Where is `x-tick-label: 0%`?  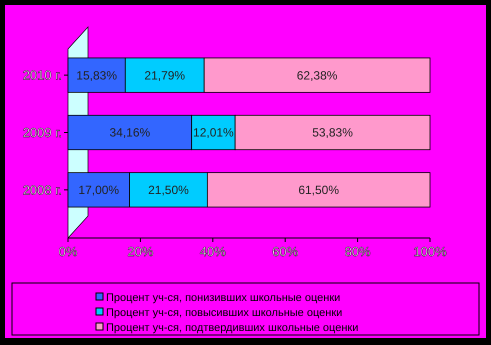 x-tick-label: 0% is located at coordinates (68, 251).